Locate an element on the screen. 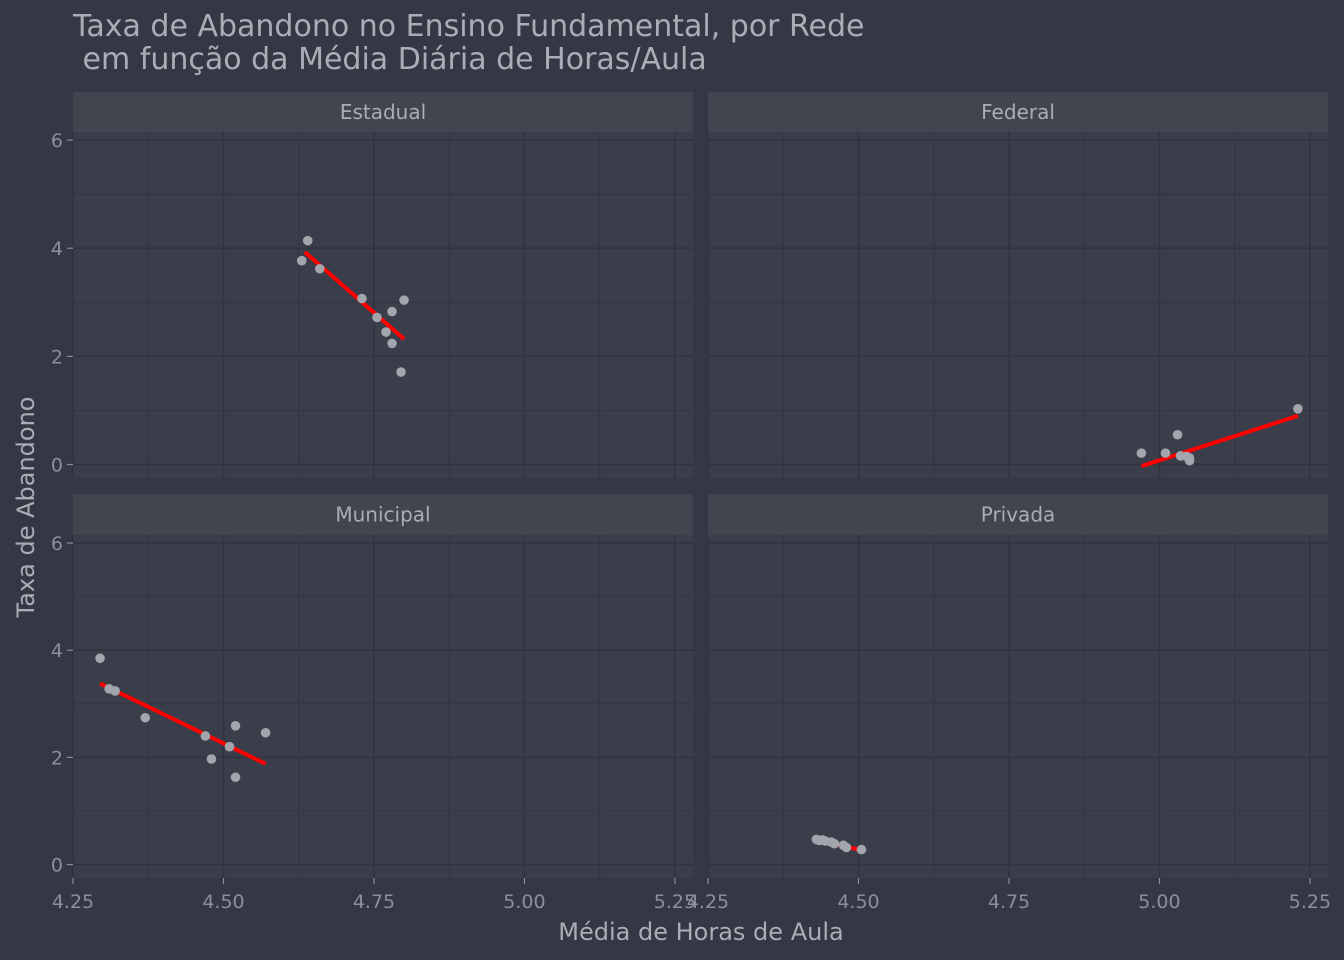 The height and width of the screenshot is (960, 1344). facet-label: Federal is located at coordinates (1018, 112).